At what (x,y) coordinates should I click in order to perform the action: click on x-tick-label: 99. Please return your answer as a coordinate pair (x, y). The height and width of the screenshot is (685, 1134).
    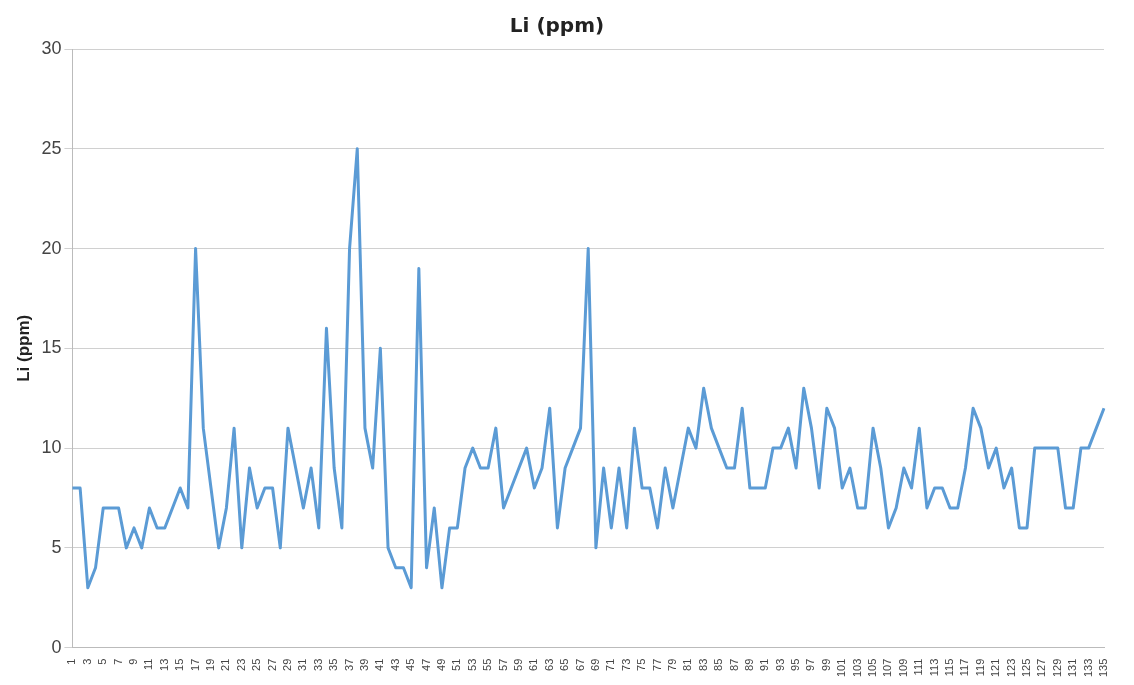
    Looking at the image, I should click on (825, 664).